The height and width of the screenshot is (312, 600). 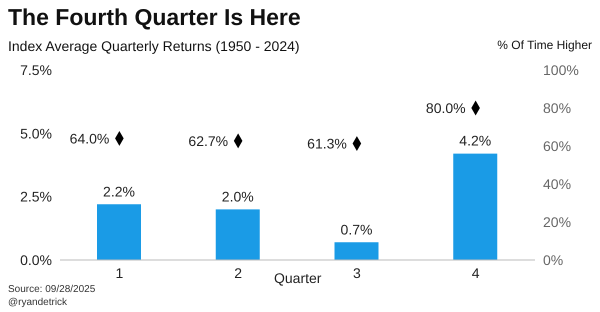 I want to click on x-tick-label: 4, so click(x=476, y=272).